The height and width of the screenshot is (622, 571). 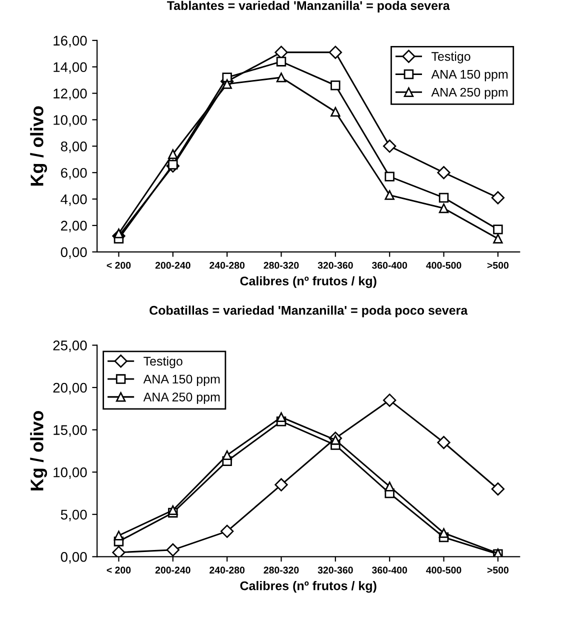 What do you see at coordinates (70, 346) in the screenshot?
I see `y-tick-label: 25,00` at bounding box center [70, 346].